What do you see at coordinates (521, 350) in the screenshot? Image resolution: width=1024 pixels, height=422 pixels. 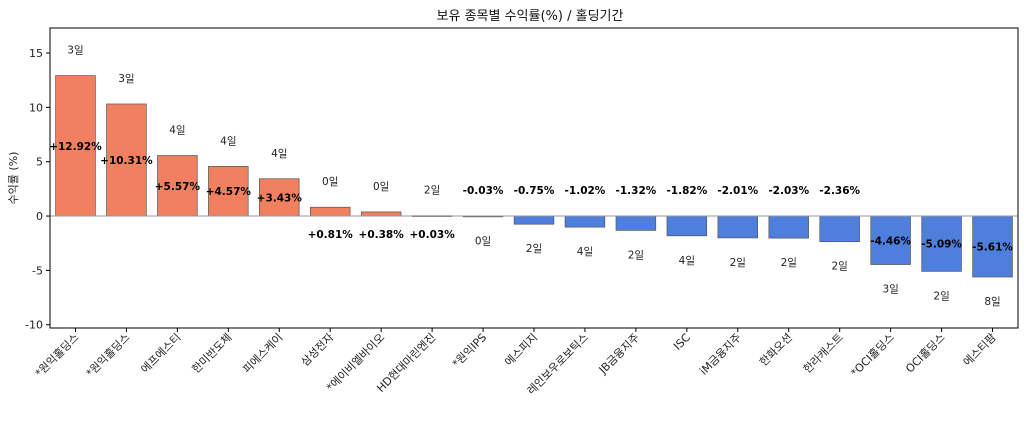 I see `x-tick-label: 에스피지` at bounding box center [521, 350].